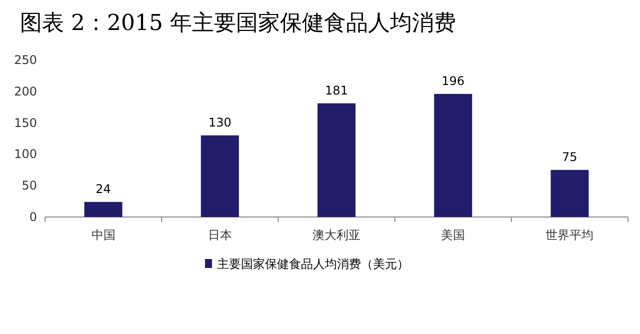 The height and width of the screenshot is (334, 640). I want to click on y-tick-label: 200, so click(25, 91).